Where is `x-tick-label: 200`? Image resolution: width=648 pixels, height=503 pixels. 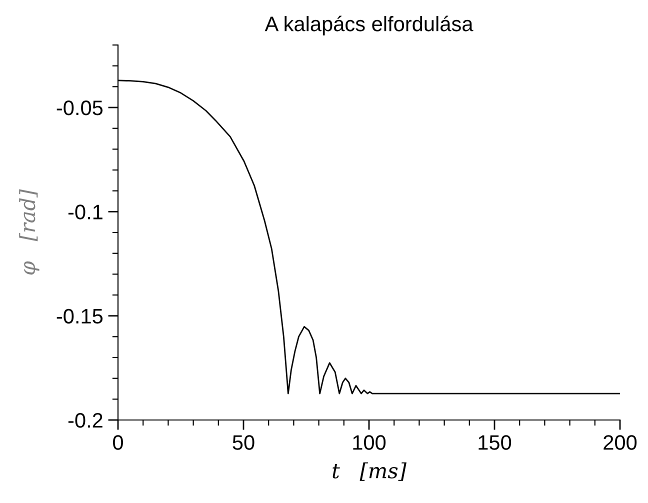
x-tick-label: 200 is located at coordinates (620, 442).